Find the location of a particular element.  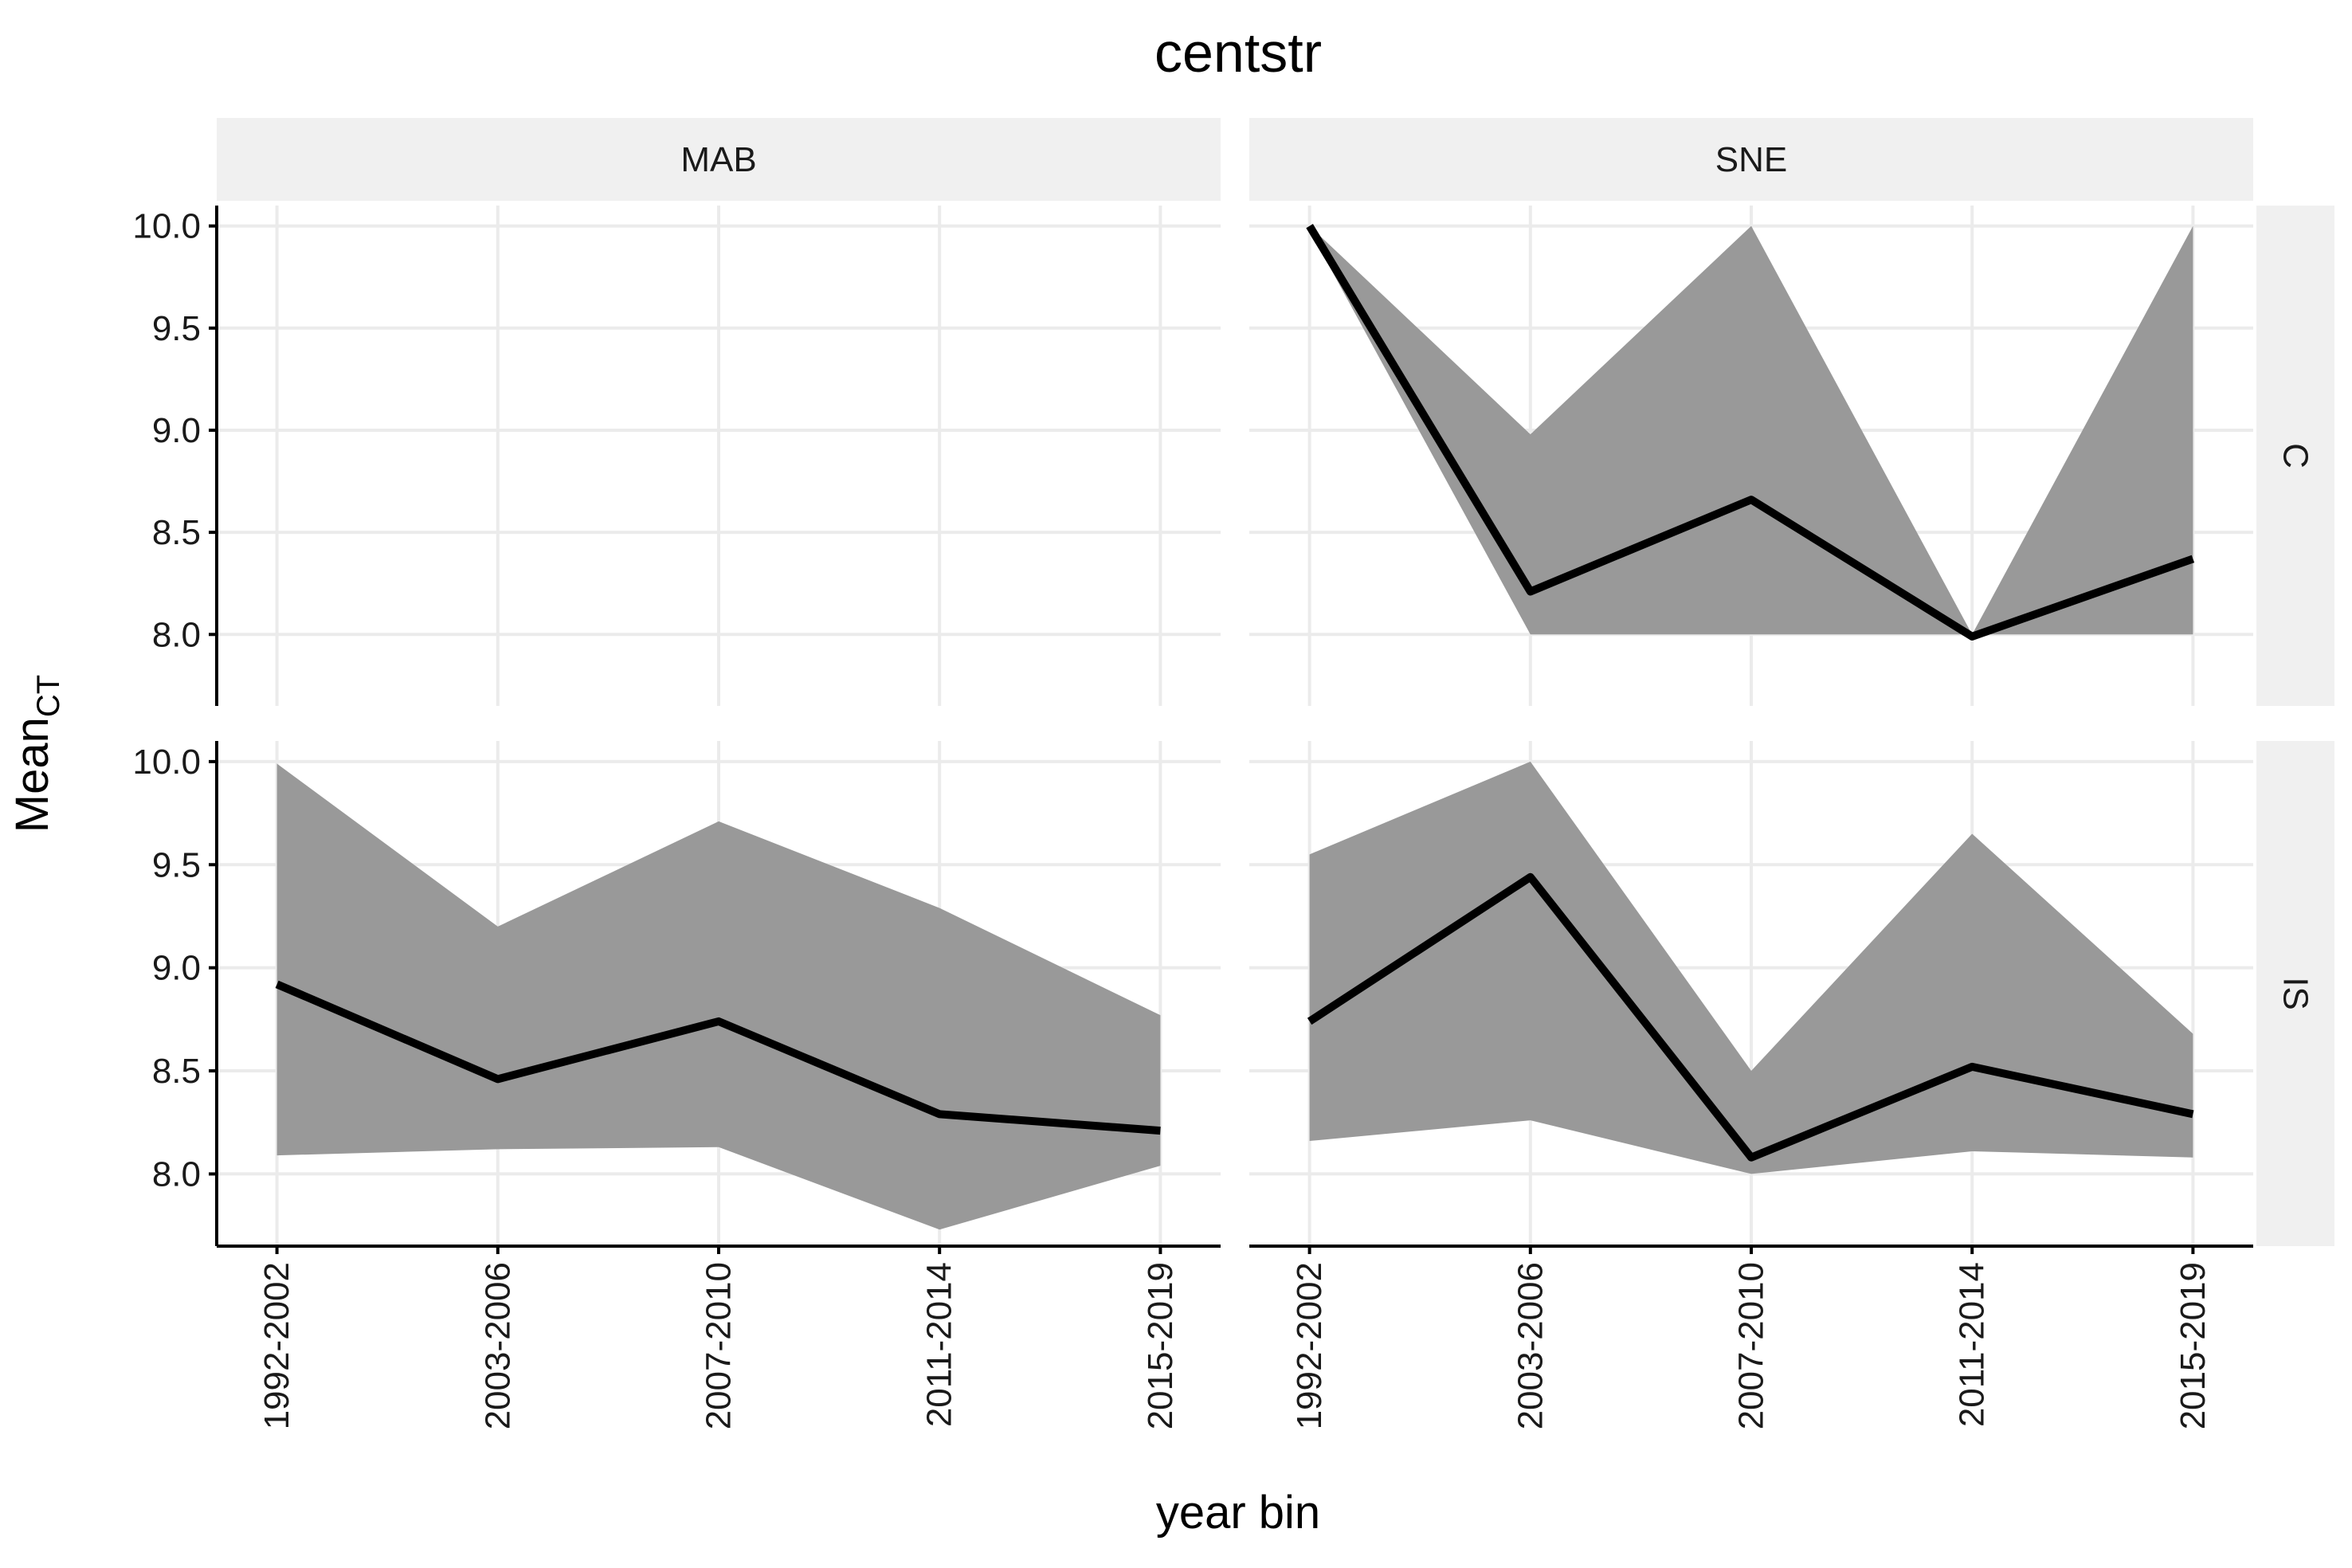

mean-line-sne-c is located at coordinates (1750, 432).